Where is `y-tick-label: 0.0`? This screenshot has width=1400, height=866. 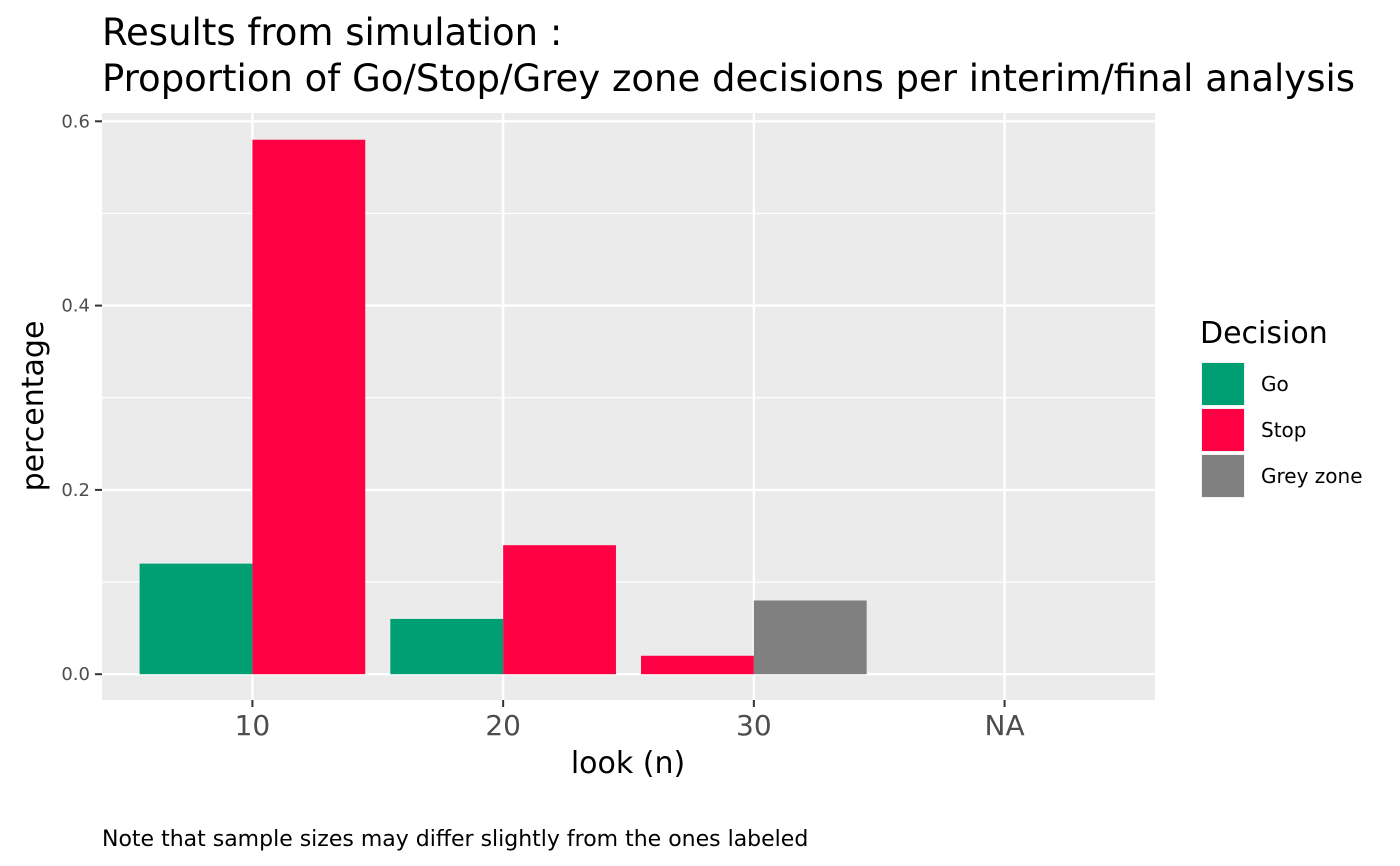 y-tick-label: 0.0 is located at coordinates (75, 674).